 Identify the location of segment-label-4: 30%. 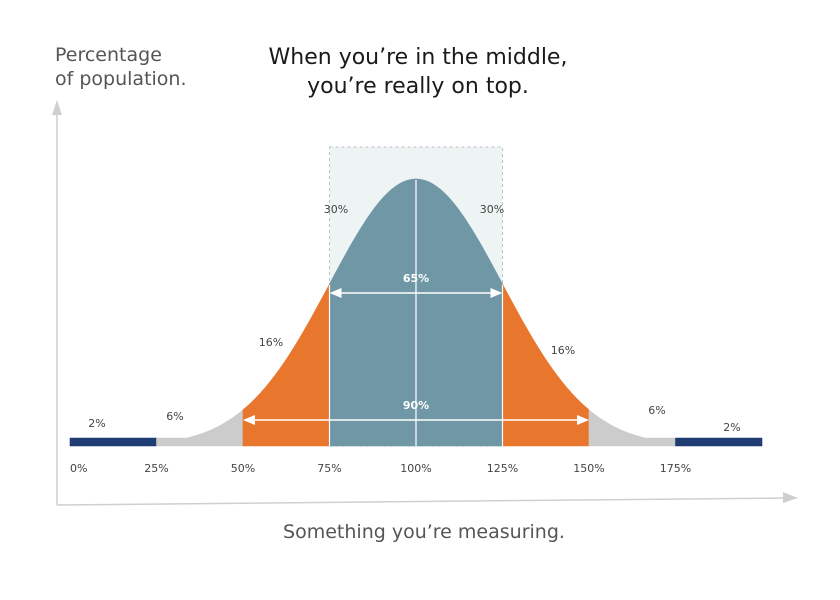
(492, 209).